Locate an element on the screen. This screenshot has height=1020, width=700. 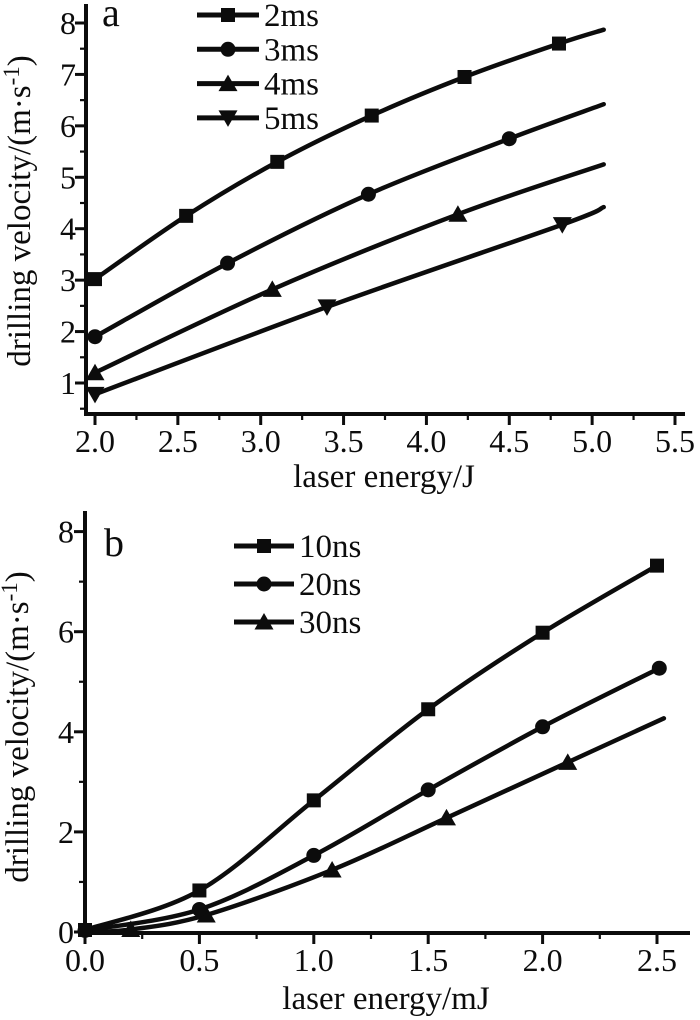
panel-letter-a: a is located at coordinates (111, 17).